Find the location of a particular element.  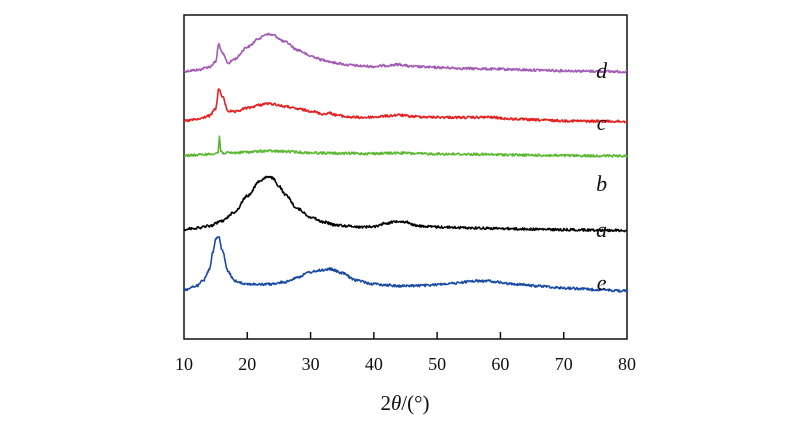

x-tick-label: 30 is located at coordinates (311, 364).